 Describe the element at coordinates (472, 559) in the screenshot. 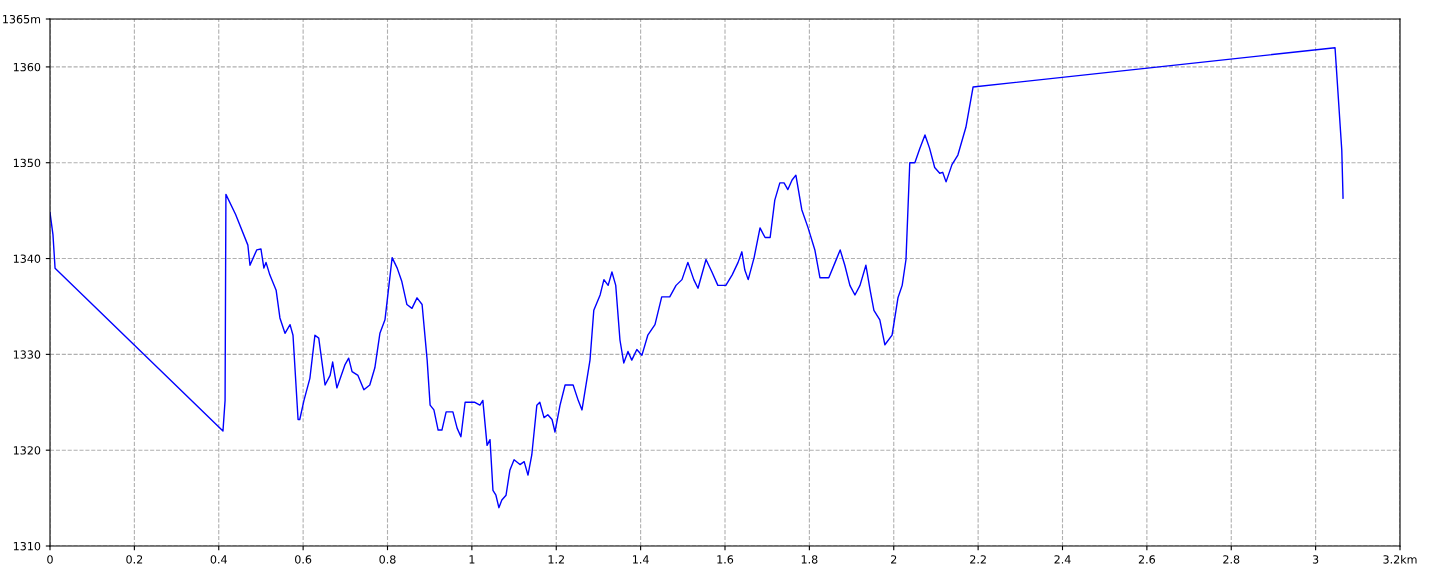

I see `x-tick-label: 1` at that location.